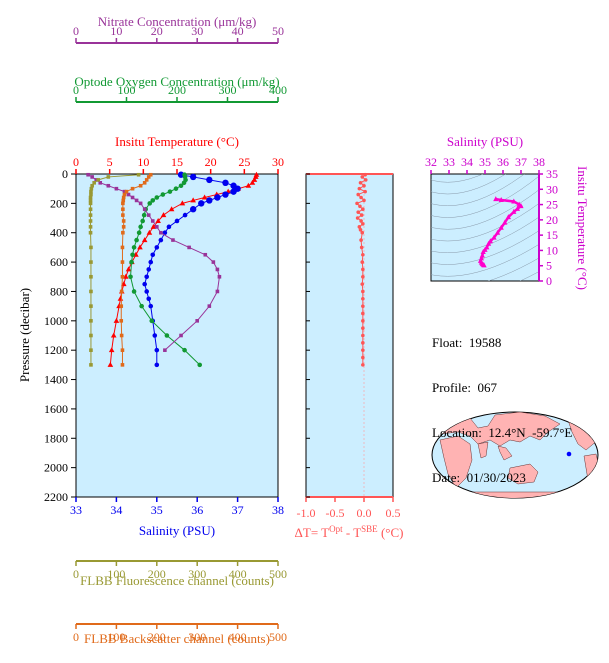  I want to click on temperature-tick-label: 30, so click(278, 162).